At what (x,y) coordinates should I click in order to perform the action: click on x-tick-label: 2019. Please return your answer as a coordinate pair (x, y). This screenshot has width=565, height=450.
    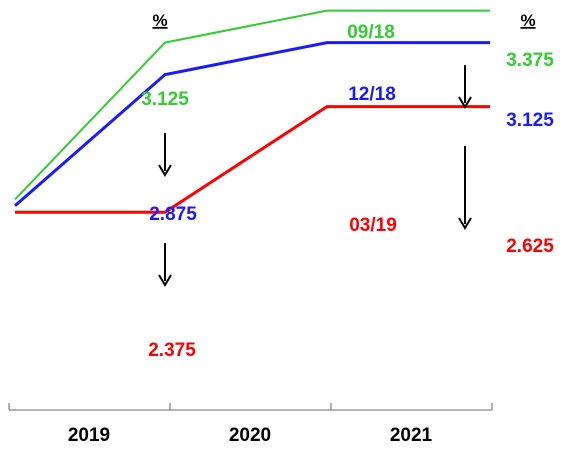
    Looking at the image, I should click on (89, 435).